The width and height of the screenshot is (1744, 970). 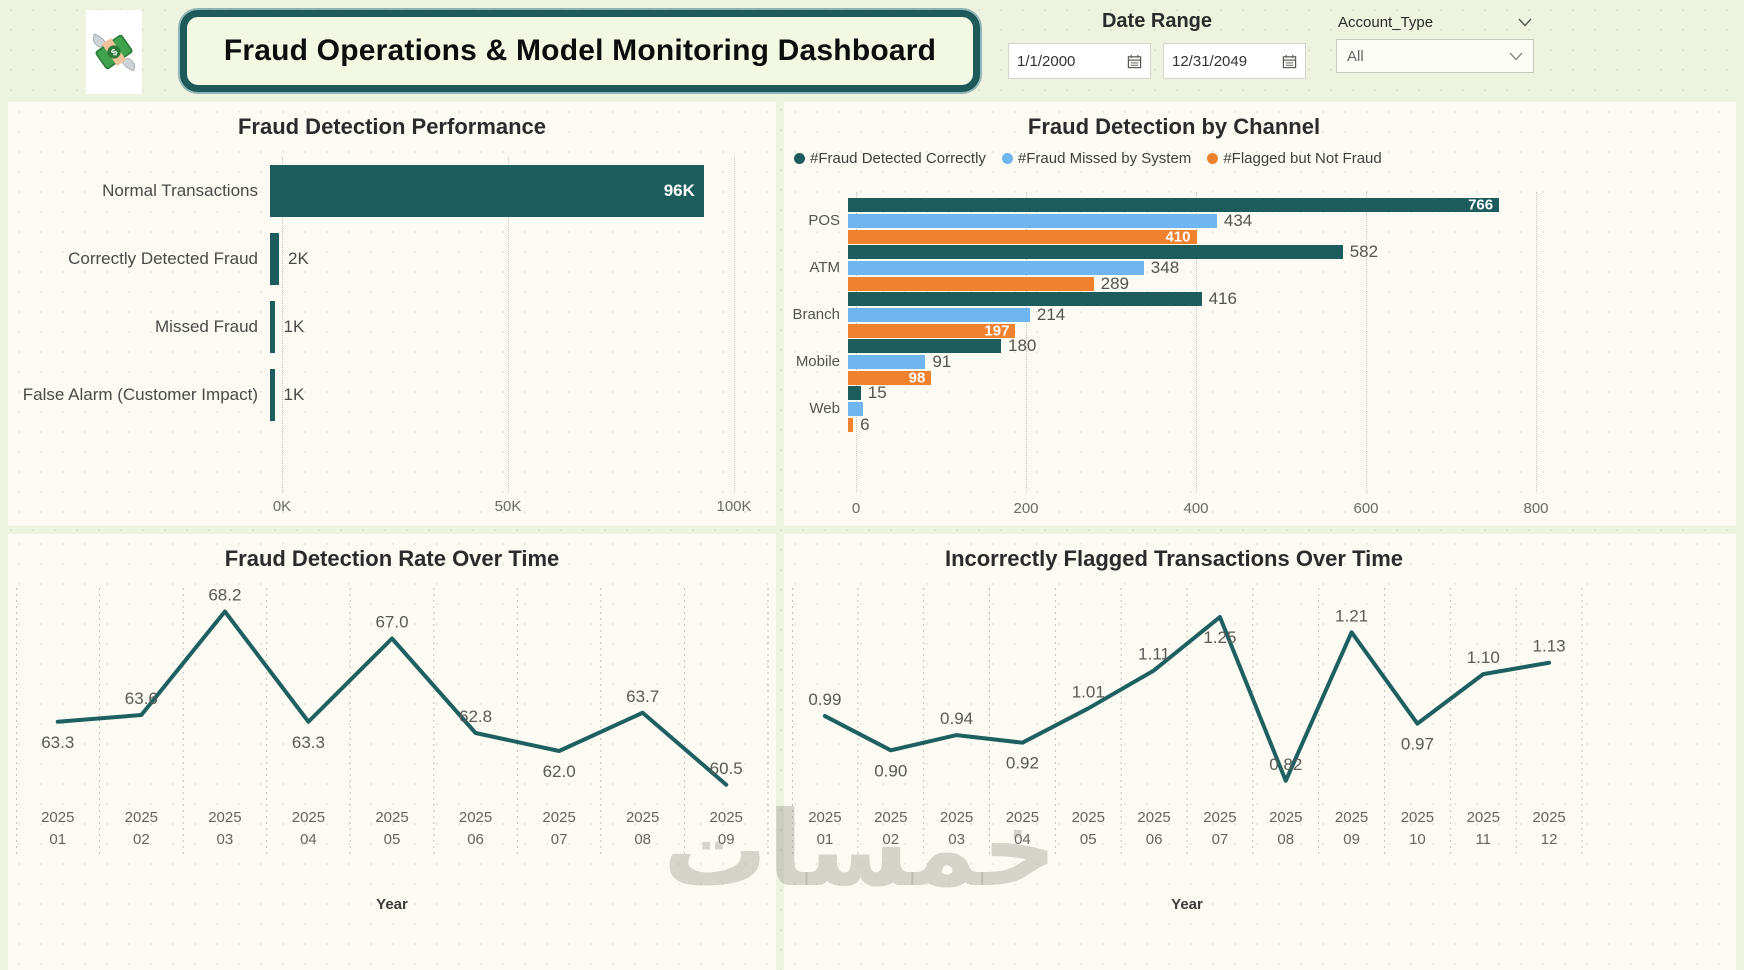 What do you see at coordinates (1088, 691) in the screenshot?
I see `data-point-label: 1.01` at bounding box center [1088, 691].